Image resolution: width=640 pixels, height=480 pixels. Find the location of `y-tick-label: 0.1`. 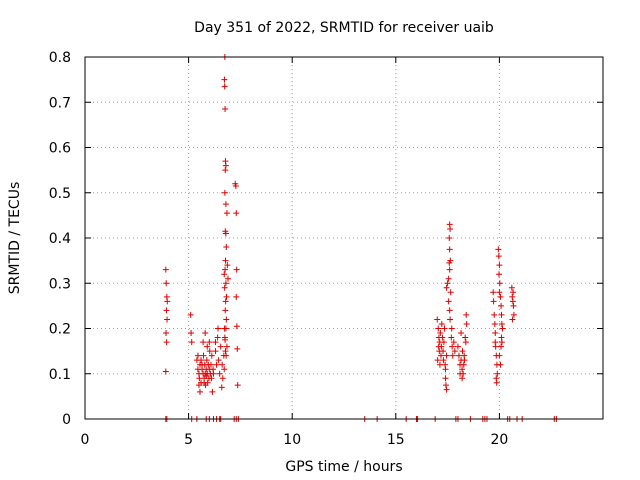

y-tick-label: 0.1 is located at coordinates (60, 375).